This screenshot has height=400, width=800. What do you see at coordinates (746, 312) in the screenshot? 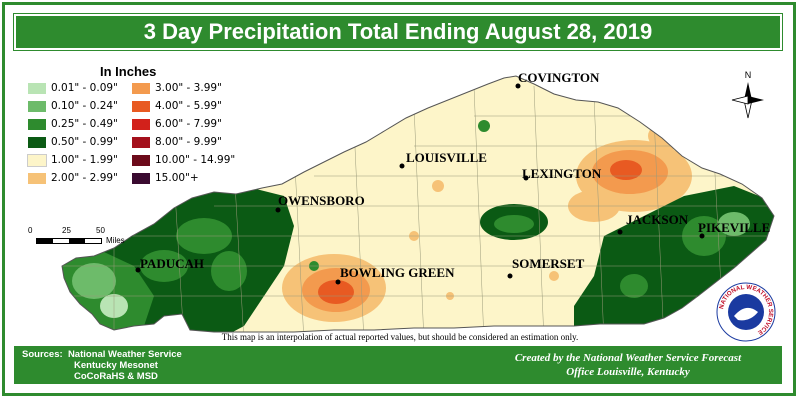
I see `nws-logo-icon: NATIONAL WEATHER SERVICE` at bounding box center [746, 312].